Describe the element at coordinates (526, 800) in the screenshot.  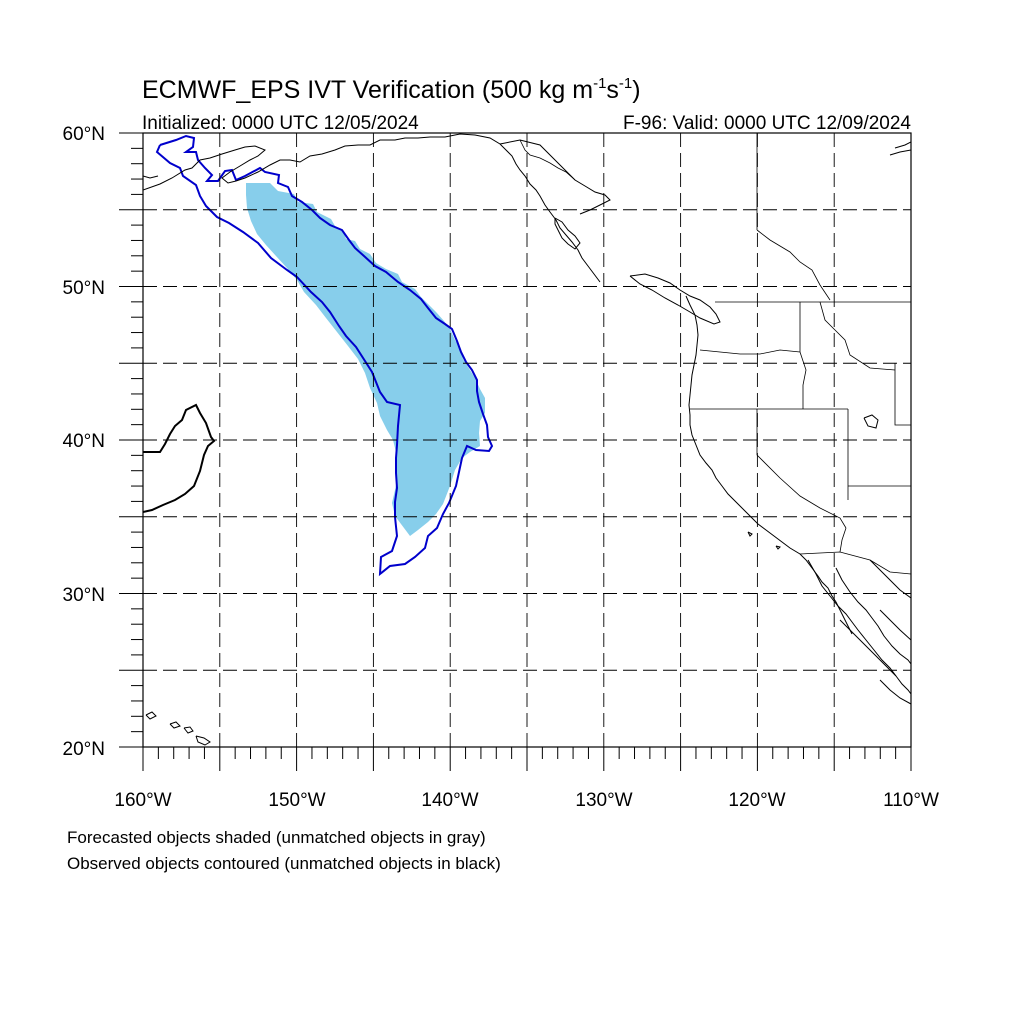
I see `longitude-labels: 160°W 150°W 140°W 130°W 120°W 110°W` at that location.